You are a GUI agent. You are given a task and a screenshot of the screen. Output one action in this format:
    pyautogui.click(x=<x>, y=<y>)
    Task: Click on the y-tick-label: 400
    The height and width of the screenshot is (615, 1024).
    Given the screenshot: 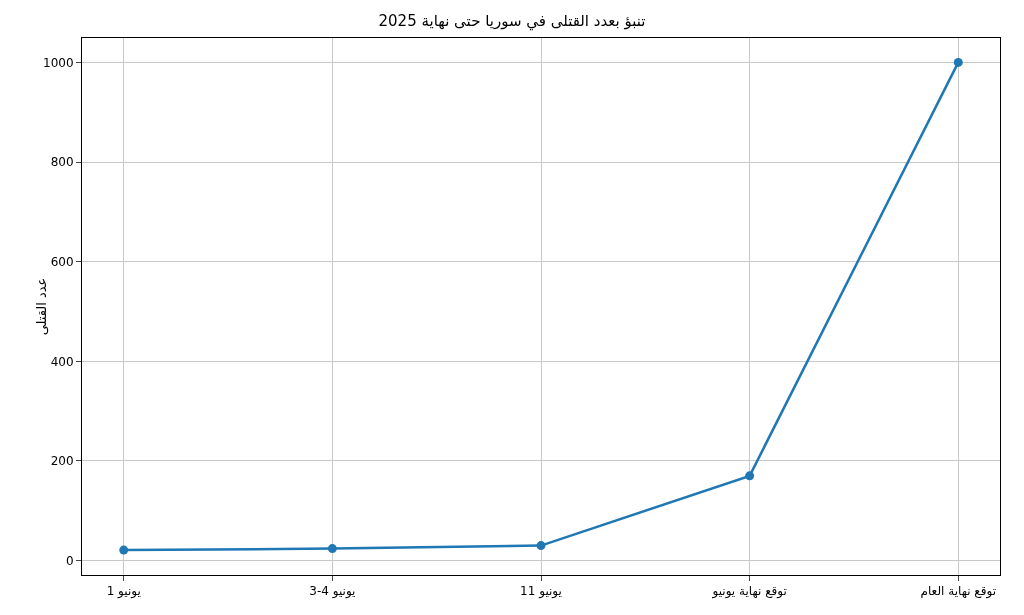 What is the action you would take?
    pyautogui.click(x=62, y=361)
    